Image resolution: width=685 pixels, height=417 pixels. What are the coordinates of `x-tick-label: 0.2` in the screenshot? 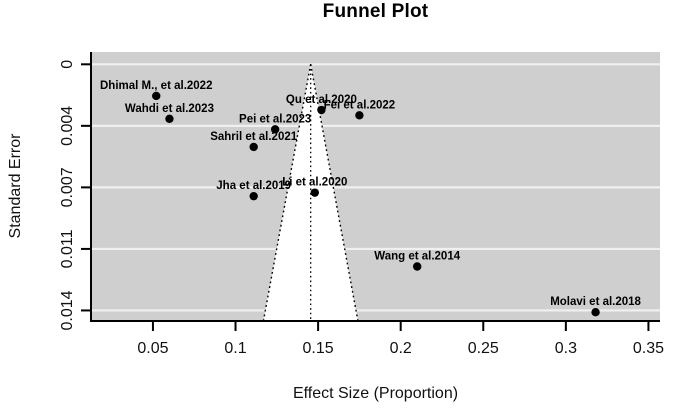 It's located at (401, 348).